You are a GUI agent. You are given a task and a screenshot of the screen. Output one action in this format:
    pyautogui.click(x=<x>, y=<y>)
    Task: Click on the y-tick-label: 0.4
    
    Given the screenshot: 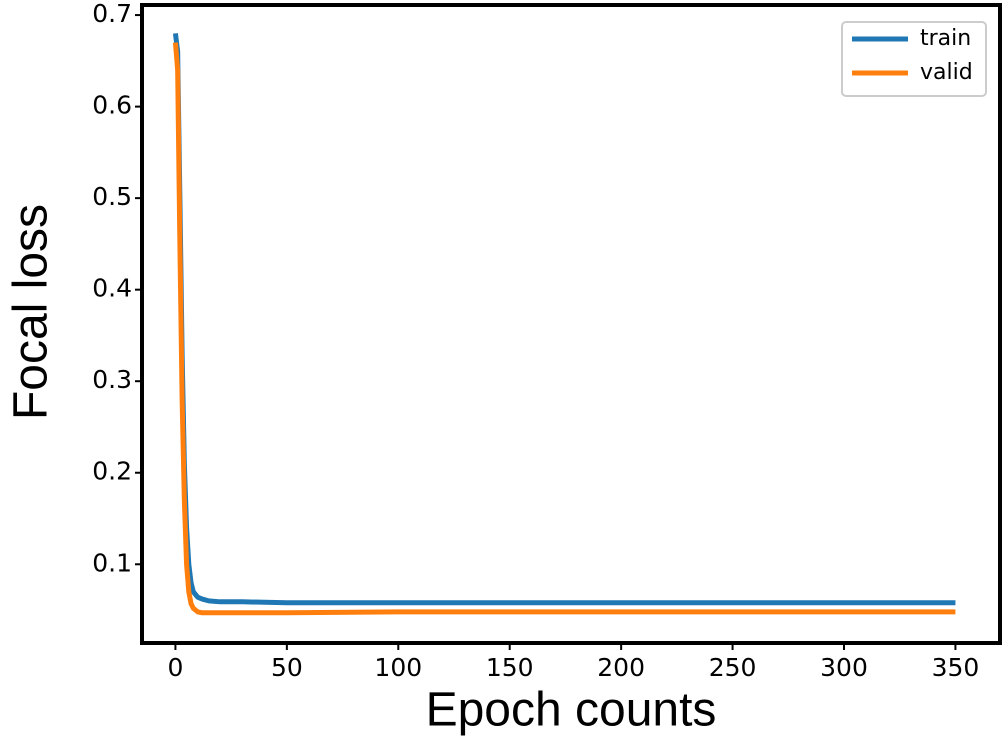 What is the action you would take?
    pyautogui.click(x=112, y=288)
    